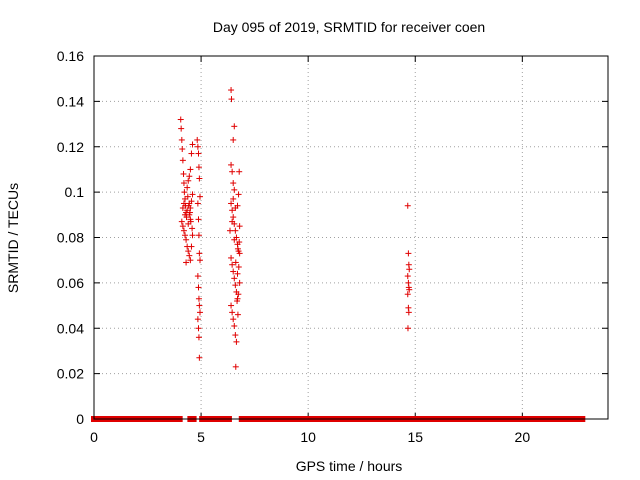 The image size is (640, 480). I want to click on y-tick-label: 0.06, so click(70, 283).